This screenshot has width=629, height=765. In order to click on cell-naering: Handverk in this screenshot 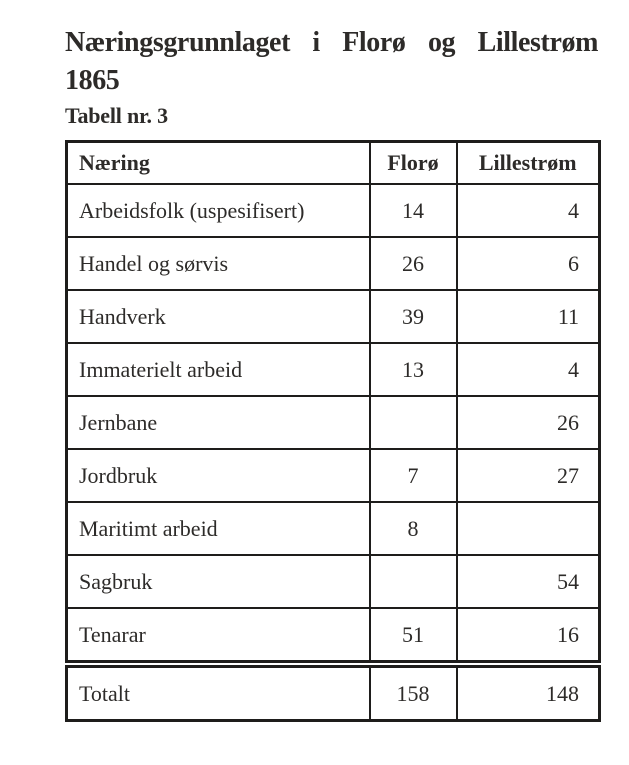, I will do `click(218, 316)`.